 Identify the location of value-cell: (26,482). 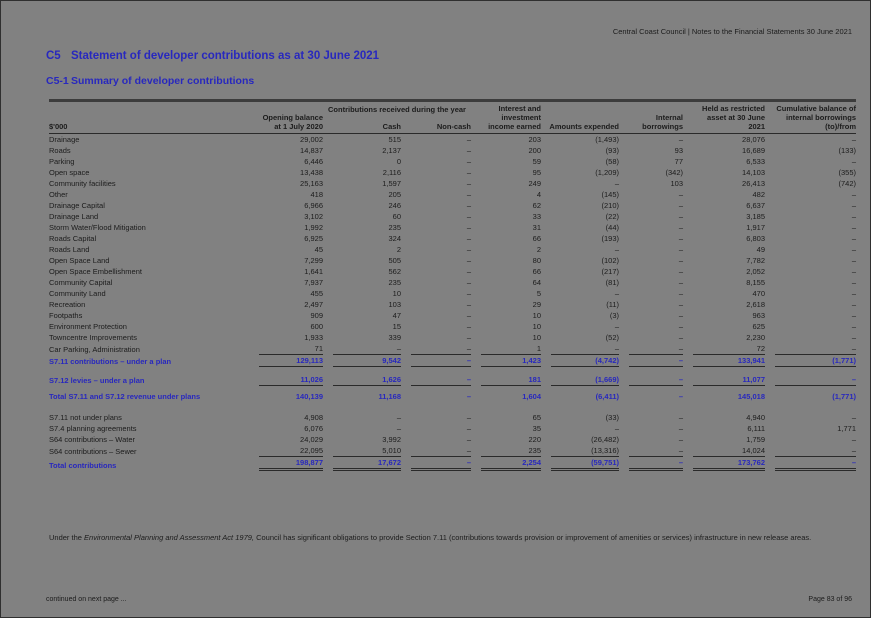
(605, 439).